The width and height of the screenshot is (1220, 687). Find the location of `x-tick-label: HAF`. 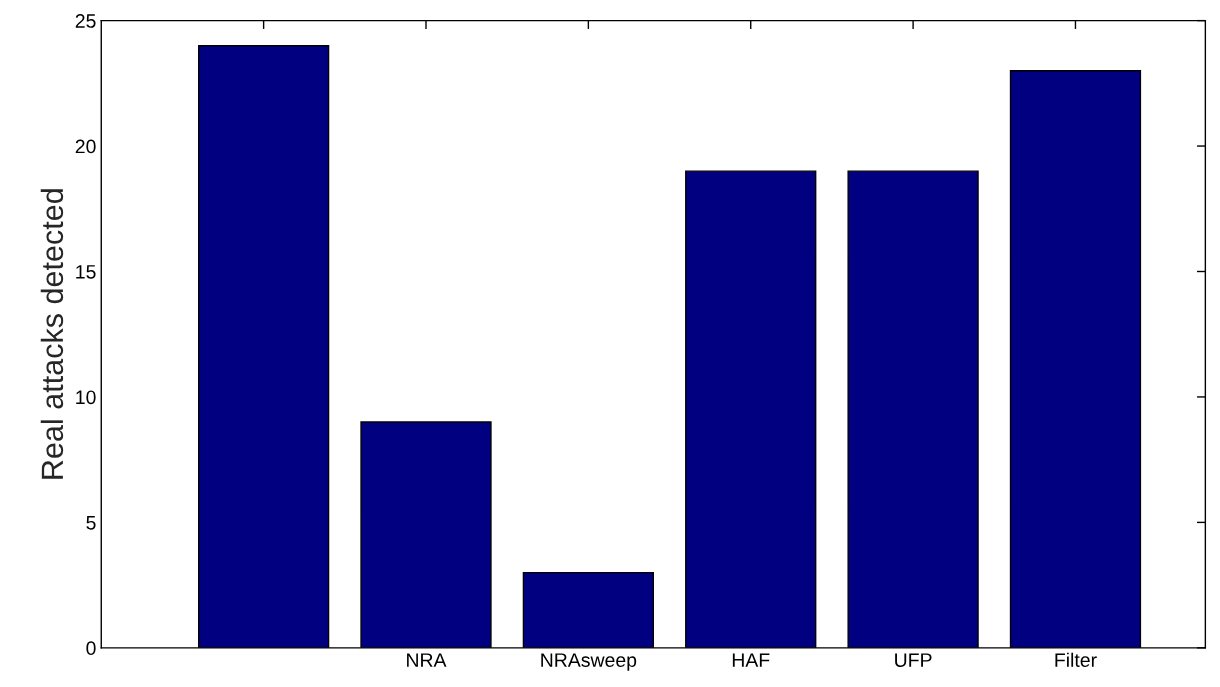

x-tick-label: HAF is located at coordinates (751, 660).